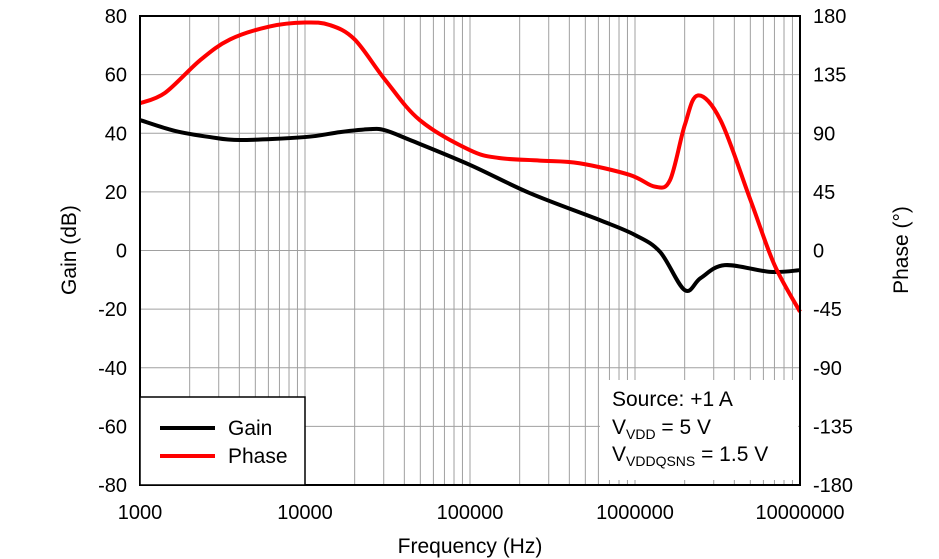  I want to click on y-tick-label: 20, so click(116, 193).